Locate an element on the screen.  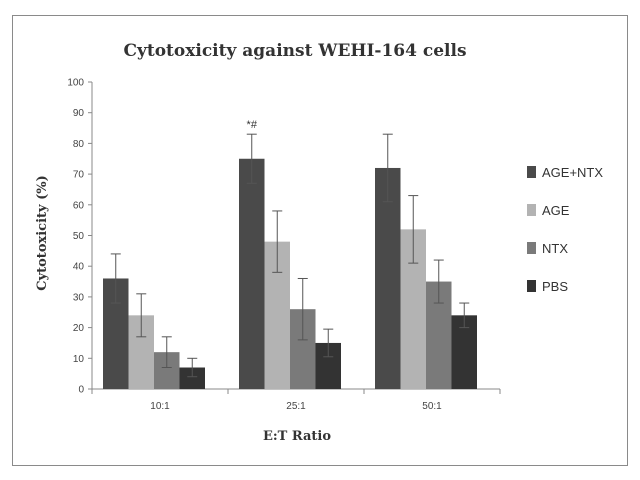
y-axis-title: Cytotoxicity (%) is located at coordinates (42, 233).